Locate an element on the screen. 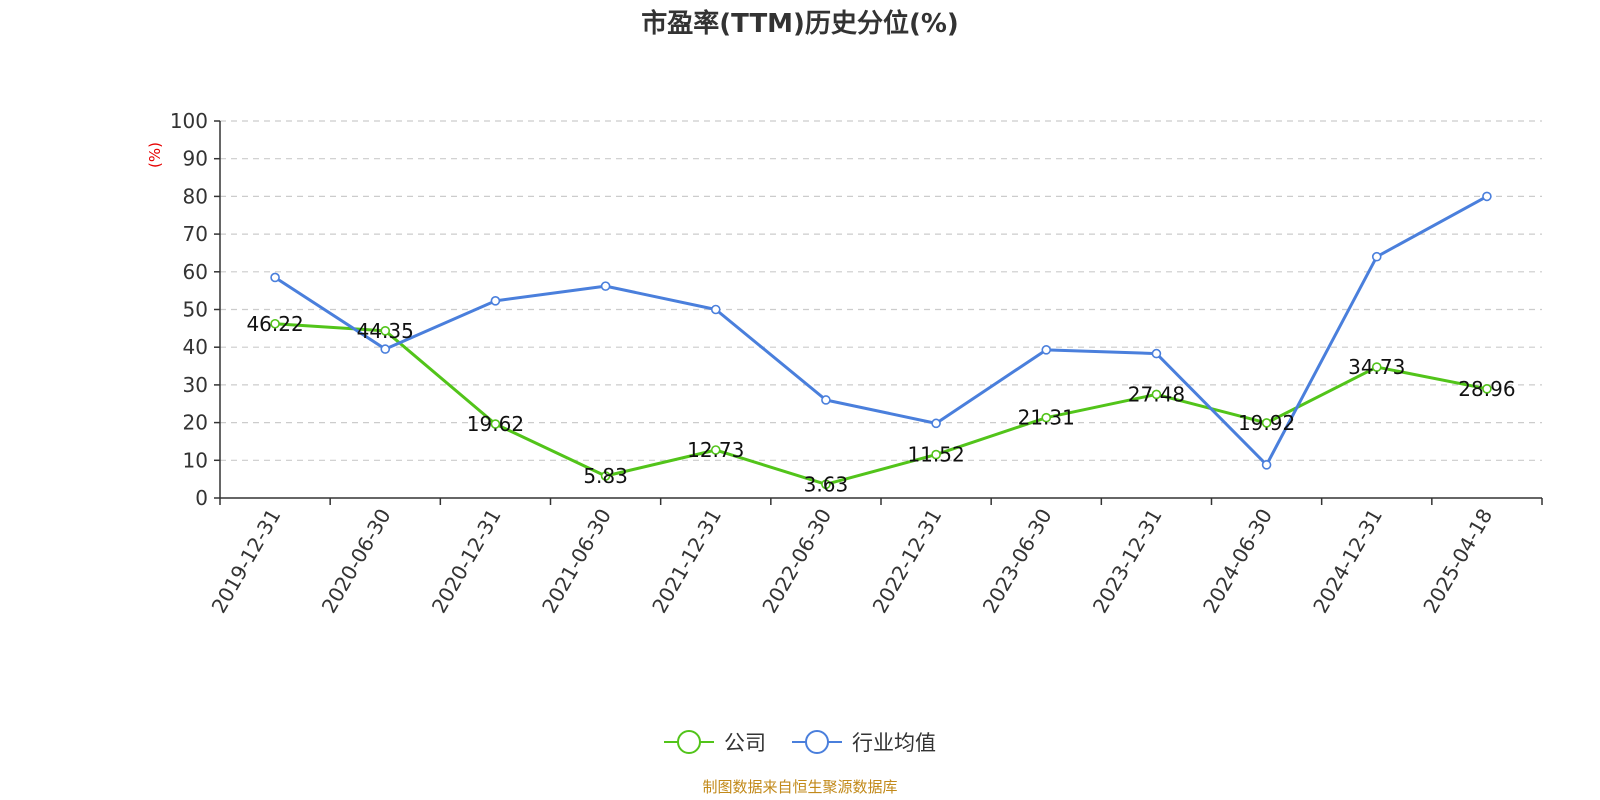 Image resolution: width=1600 pixels, height=800 pixels. data-label: 28.96 is located at coordinates (1486, 389).